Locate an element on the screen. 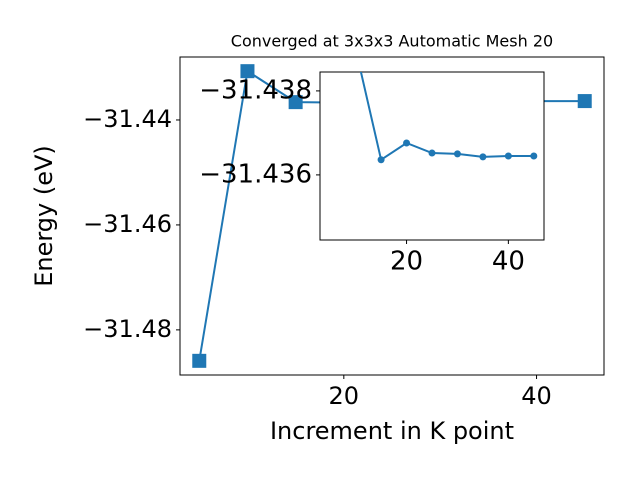  y-tick-label: −31.438 is located at coordinates (255, 90).